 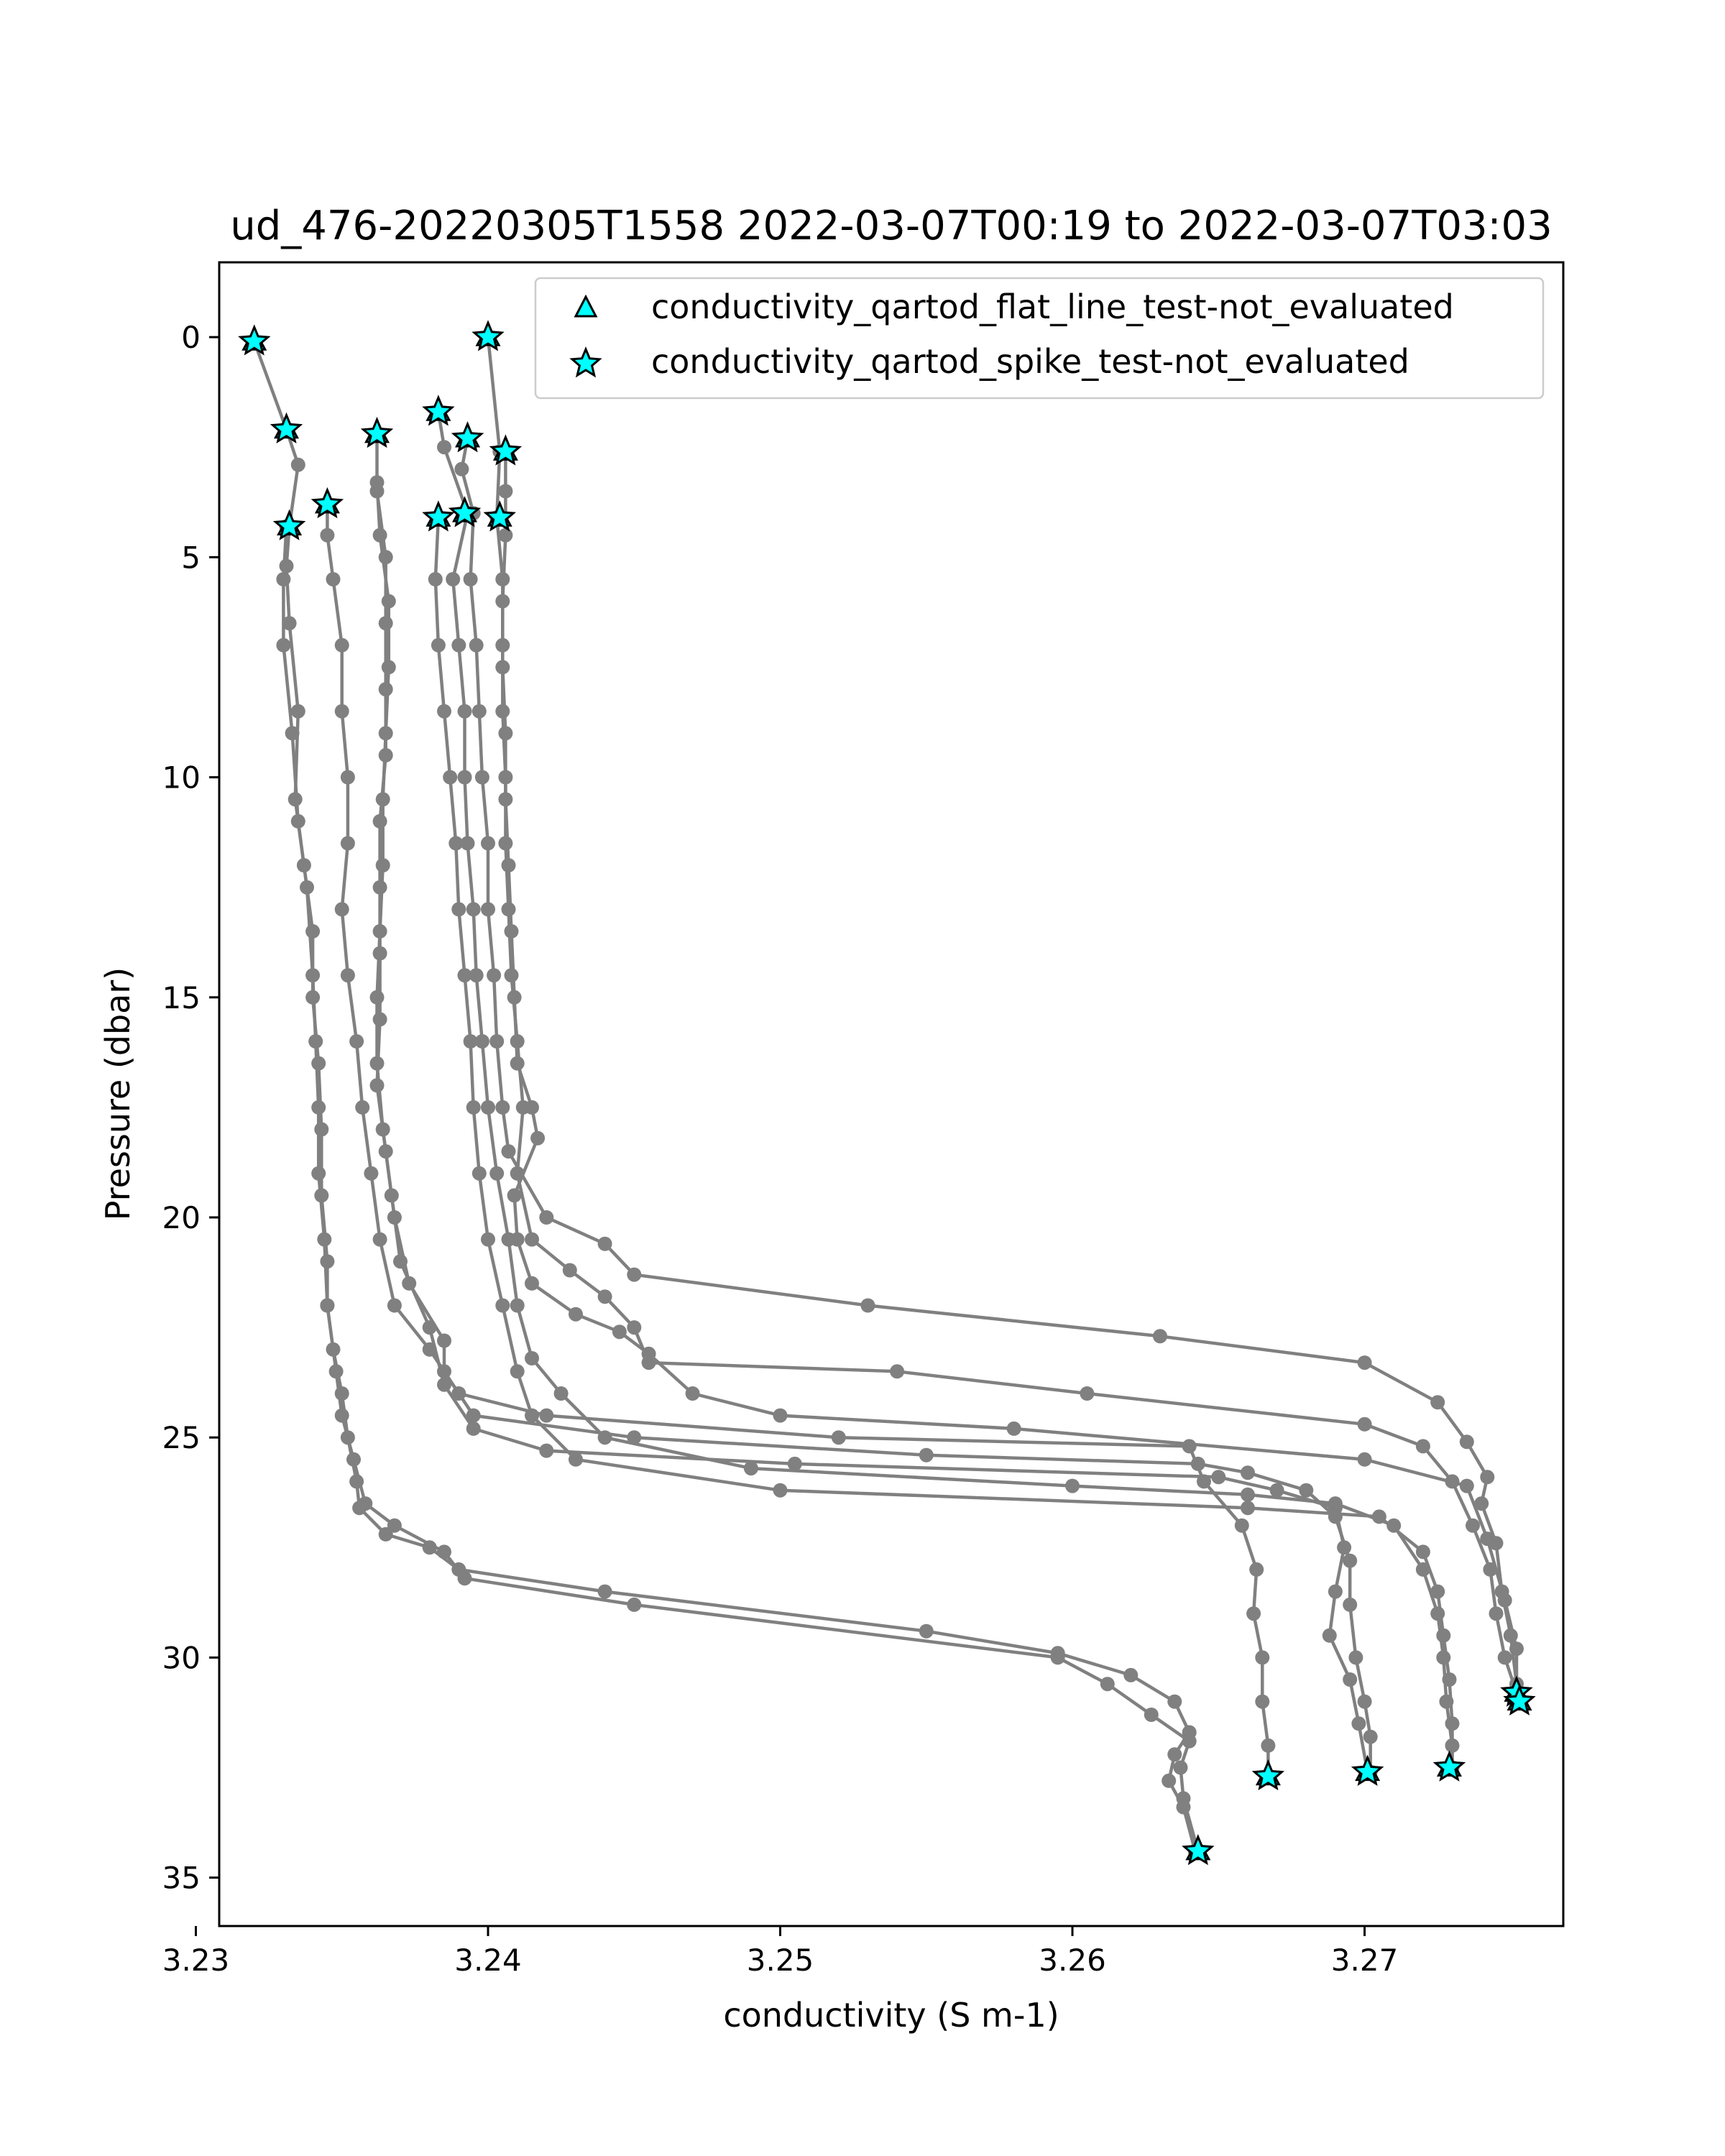 What do you see at coordinates (891, 2016) in the screenshot?
I see `x-axis-label: conductivity (S m-1)` at bounding box center [891, 2016].